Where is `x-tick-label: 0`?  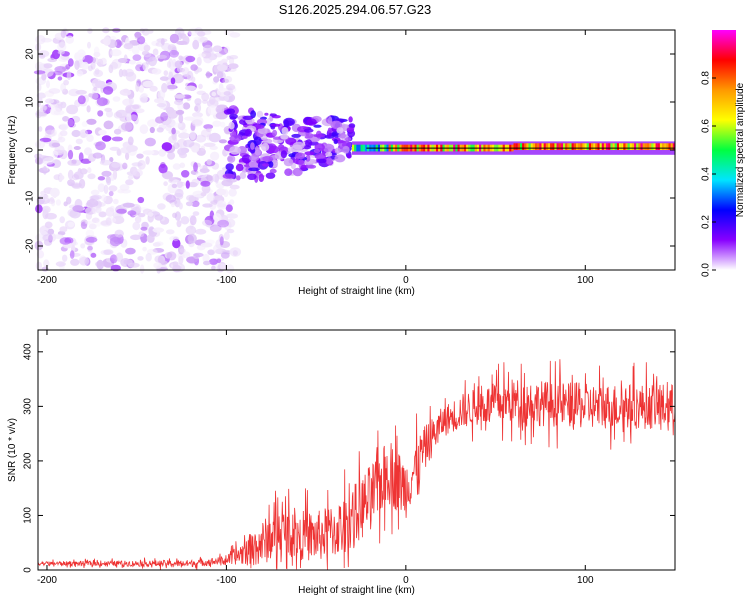
x-tick-label: 0 is located at coordinates (406, 580).